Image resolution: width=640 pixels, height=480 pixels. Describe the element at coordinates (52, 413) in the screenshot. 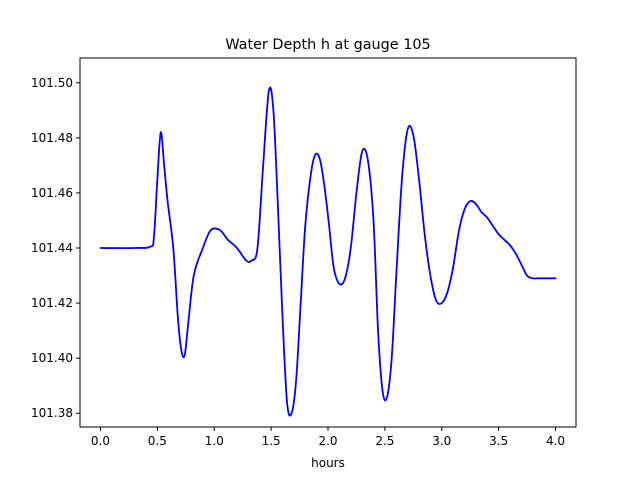

I see `y-tick-label: 101.38` at that location.